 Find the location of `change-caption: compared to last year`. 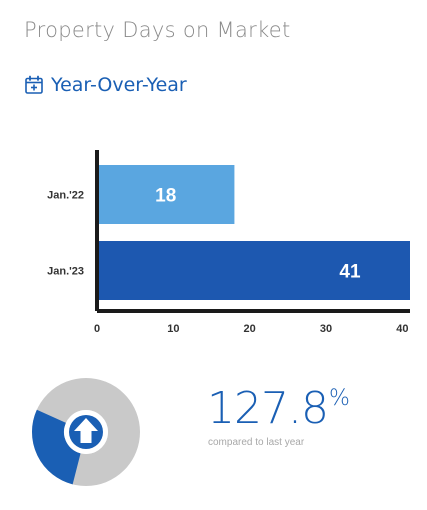

change-caption: compared to last year is located at coordinates (256, 442).